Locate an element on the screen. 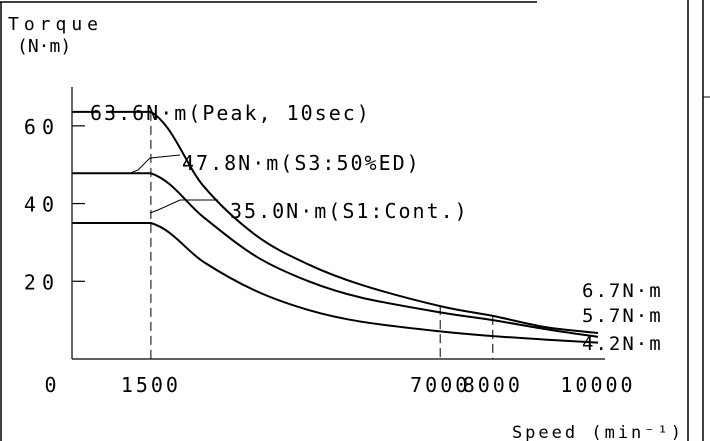  y-tick-label-1: 40 is located at coordinates (42, 205).